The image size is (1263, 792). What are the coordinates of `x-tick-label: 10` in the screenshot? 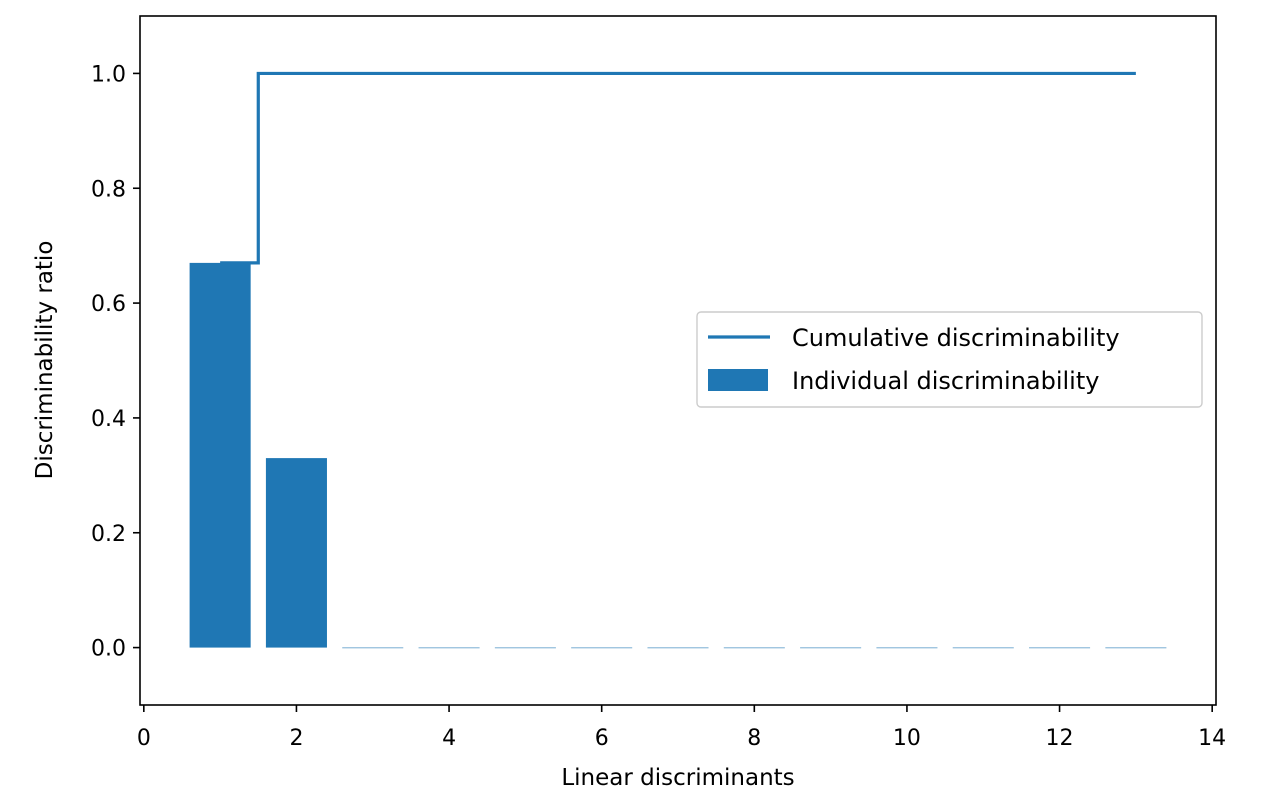 It's located at (907, 738).